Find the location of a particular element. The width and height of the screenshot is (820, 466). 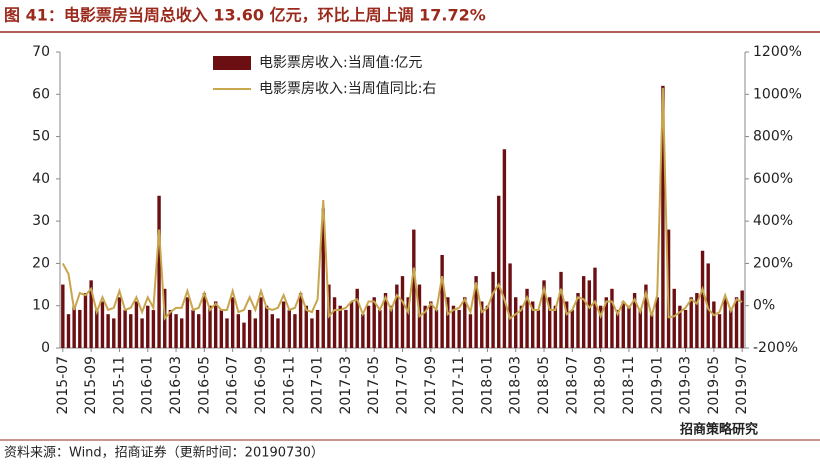

legend-label: 电影票房收入:当周值:亿元 is located at coordinates (340, 63).